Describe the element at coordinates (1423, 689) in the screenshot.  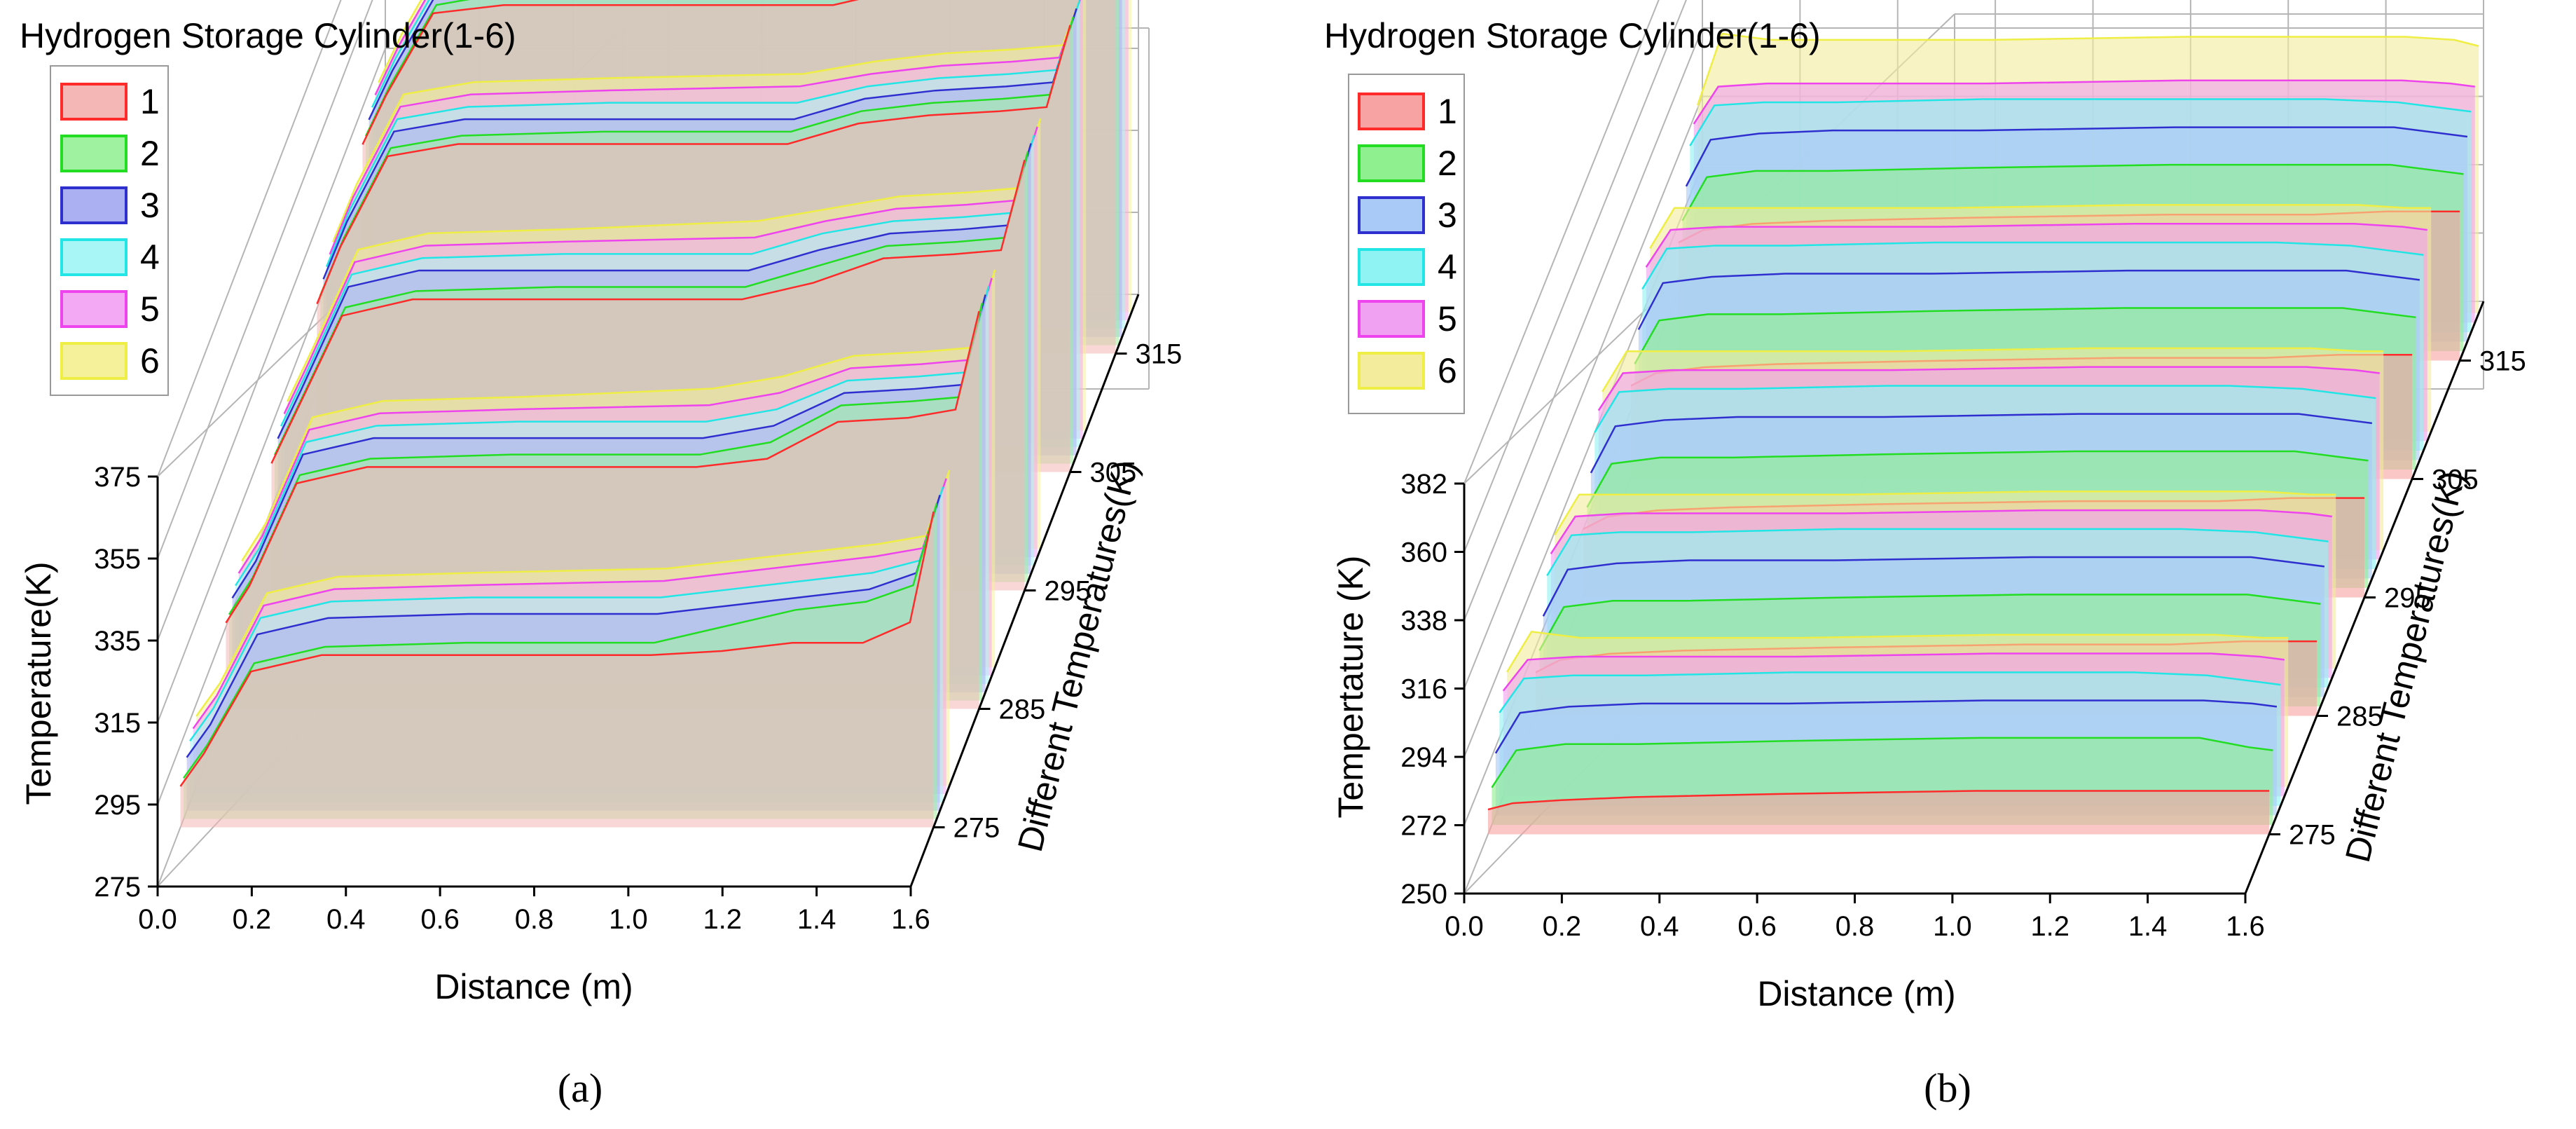
I see `y-tick-label: 316` at that location.